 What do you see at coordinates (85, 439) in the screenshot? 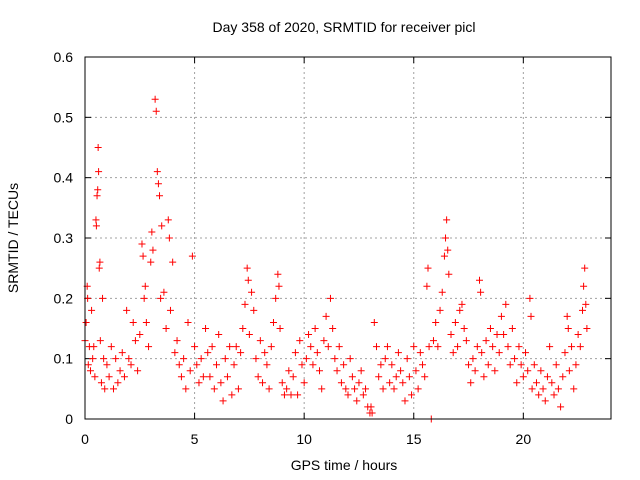
I see `x-tick-label: 0` at bounding box center [85, 439].